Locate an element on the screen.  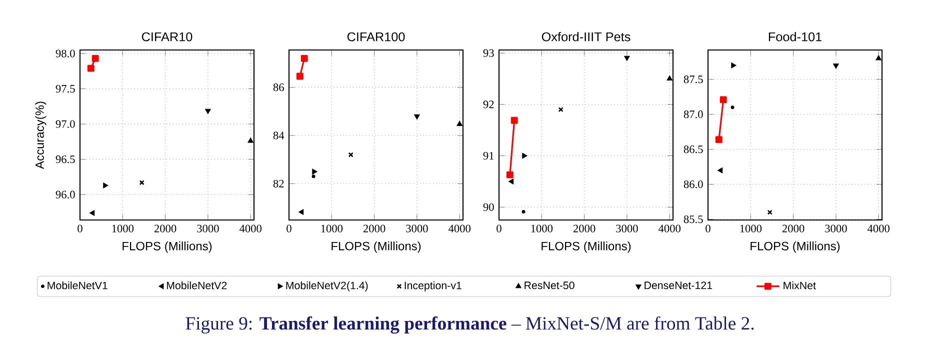
legend-label: DenseNet-121 is located at coordinates (678, 286).